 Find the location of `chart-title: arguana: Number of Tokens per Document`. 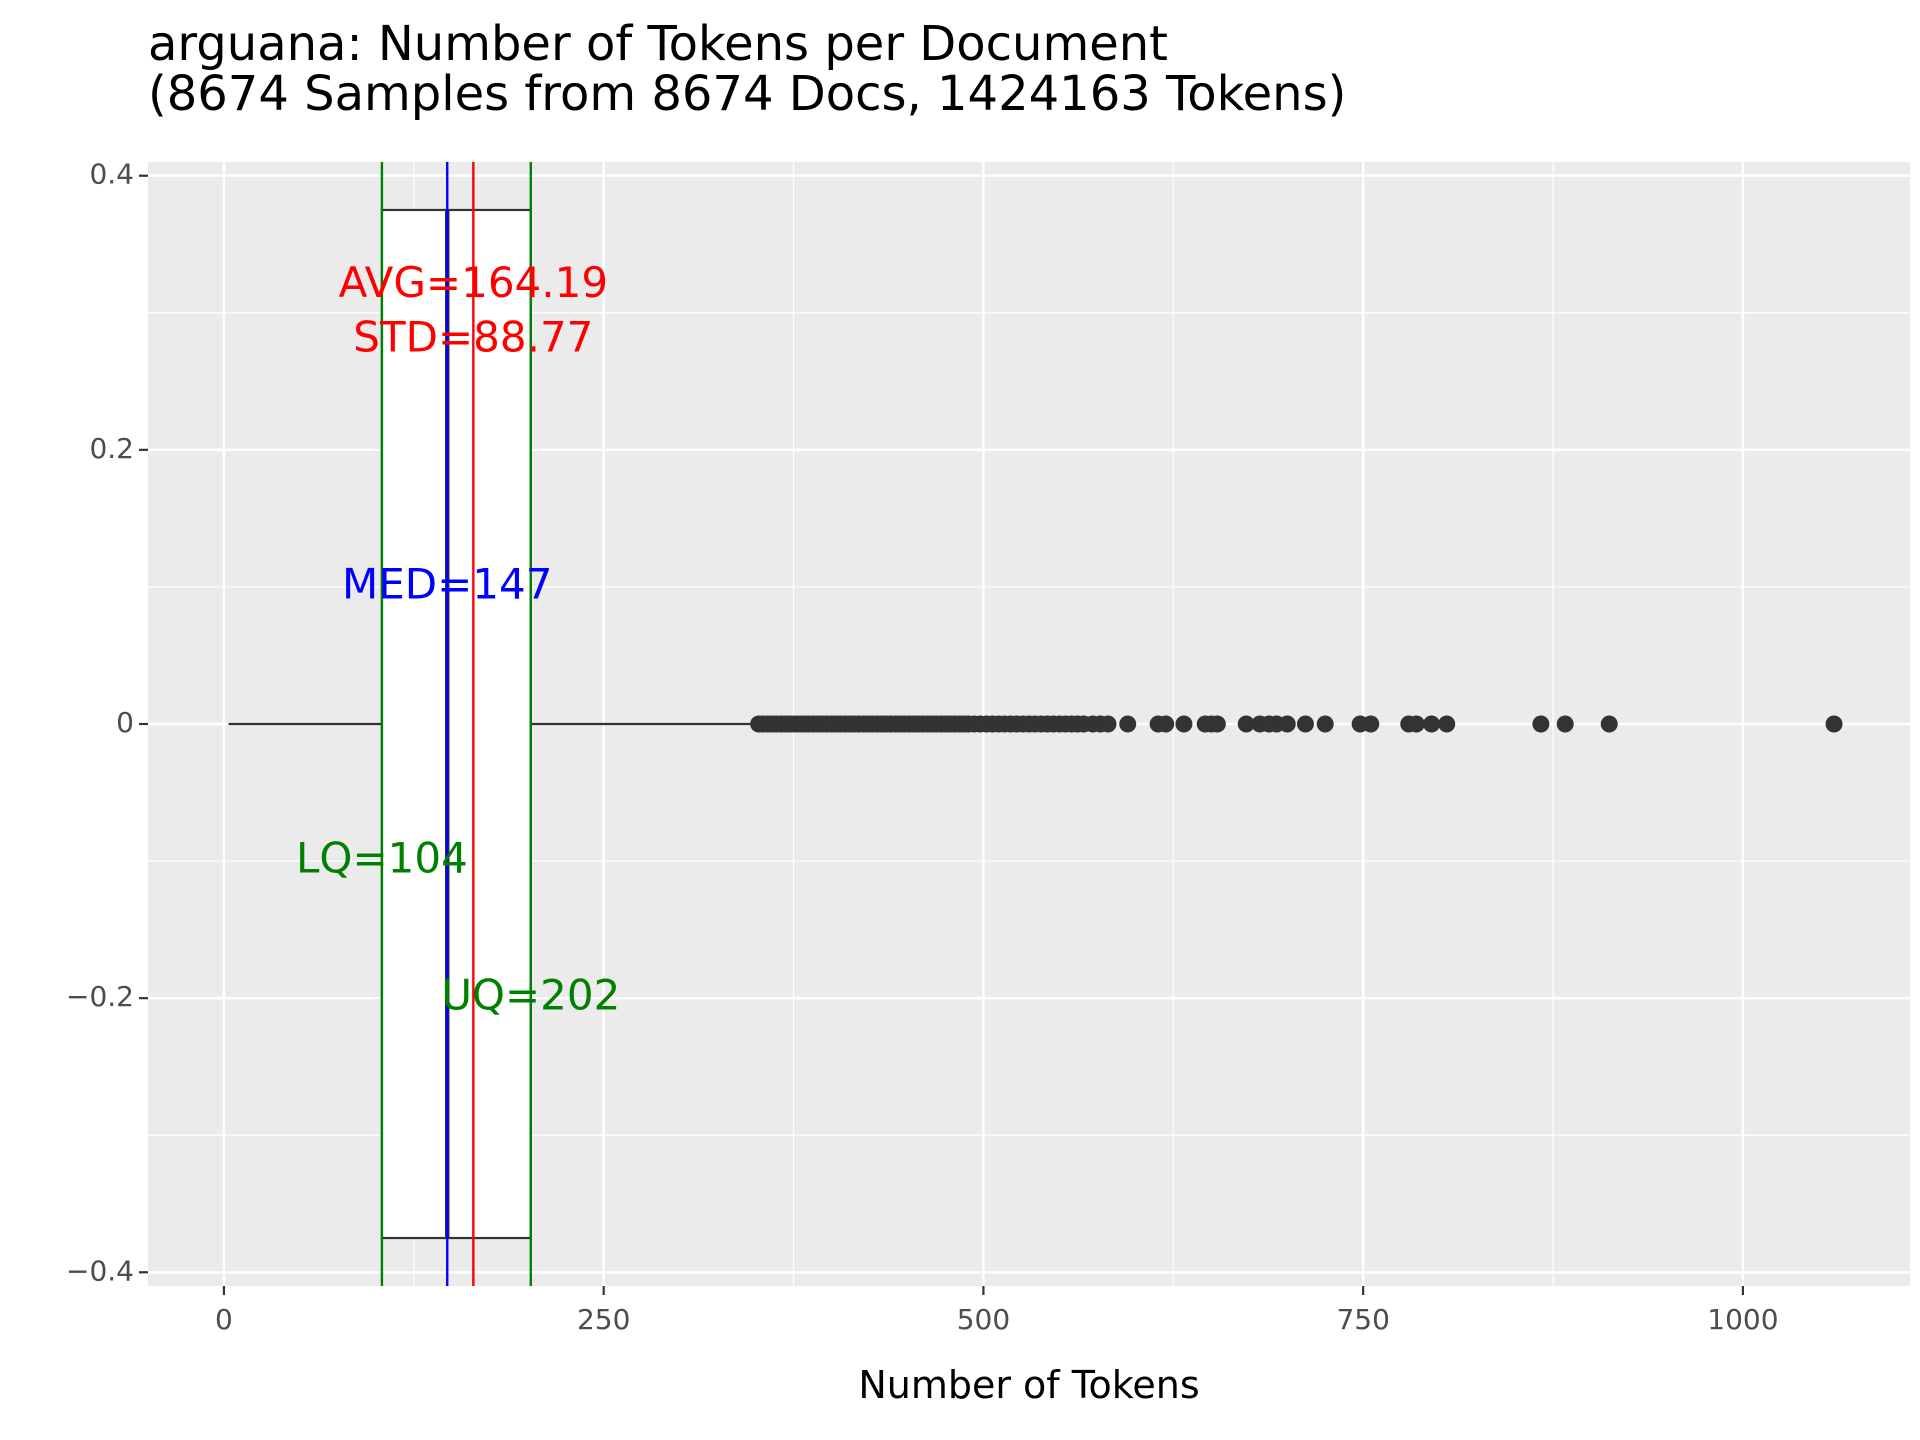

chart-title: arguana: Number of Tokens per Document is located at coordinates (658, 44).